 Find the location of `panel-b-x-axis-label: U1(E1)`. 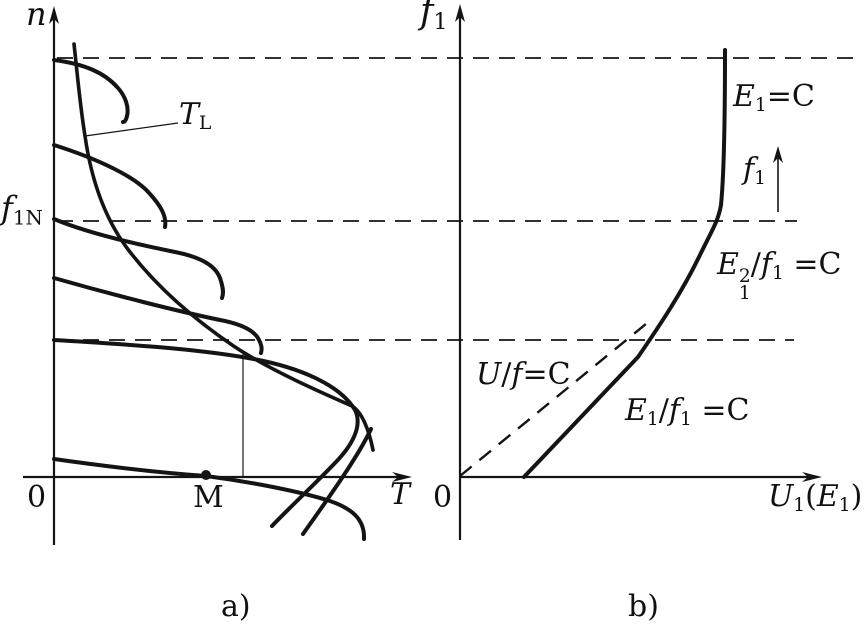

panel-b-x-axis-label: U1(E1) is located at coordinates (815, 498).